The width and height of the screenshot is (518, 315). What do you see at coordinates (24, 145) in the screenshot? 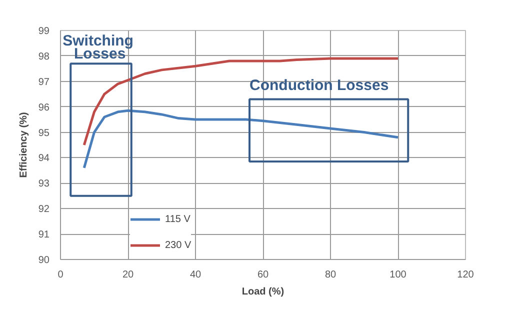
I see `y-axis-title: Efficiency (%)` at bounding box center [24, 145].